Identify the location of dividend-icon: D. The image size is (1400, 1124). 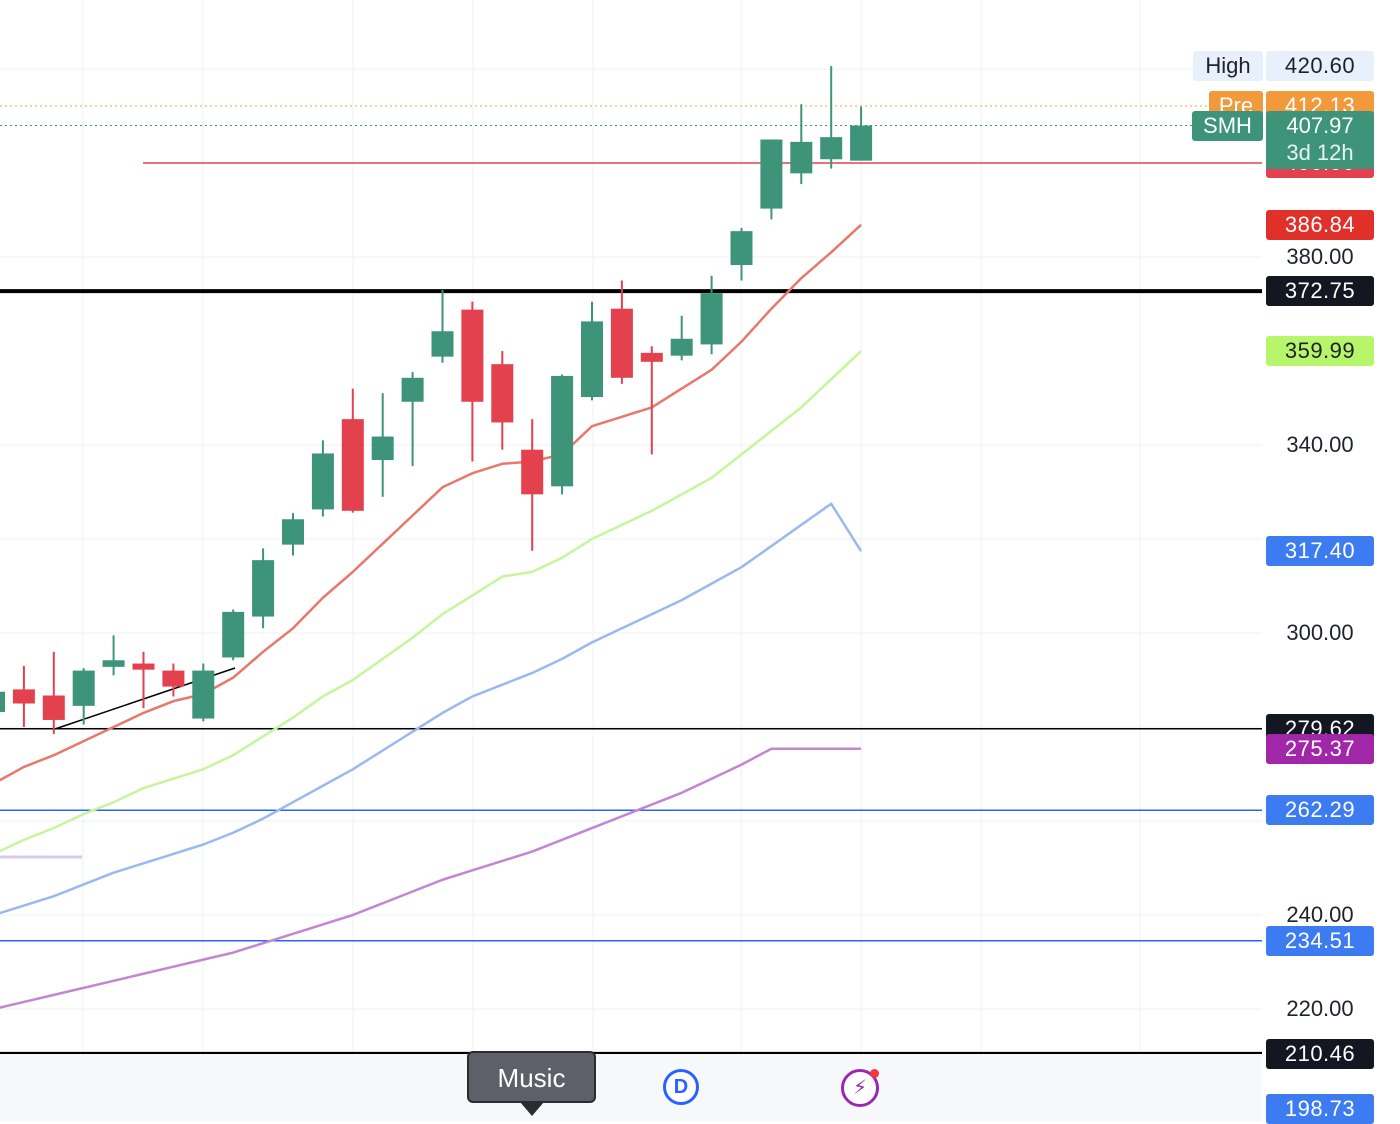
(681, 1087).